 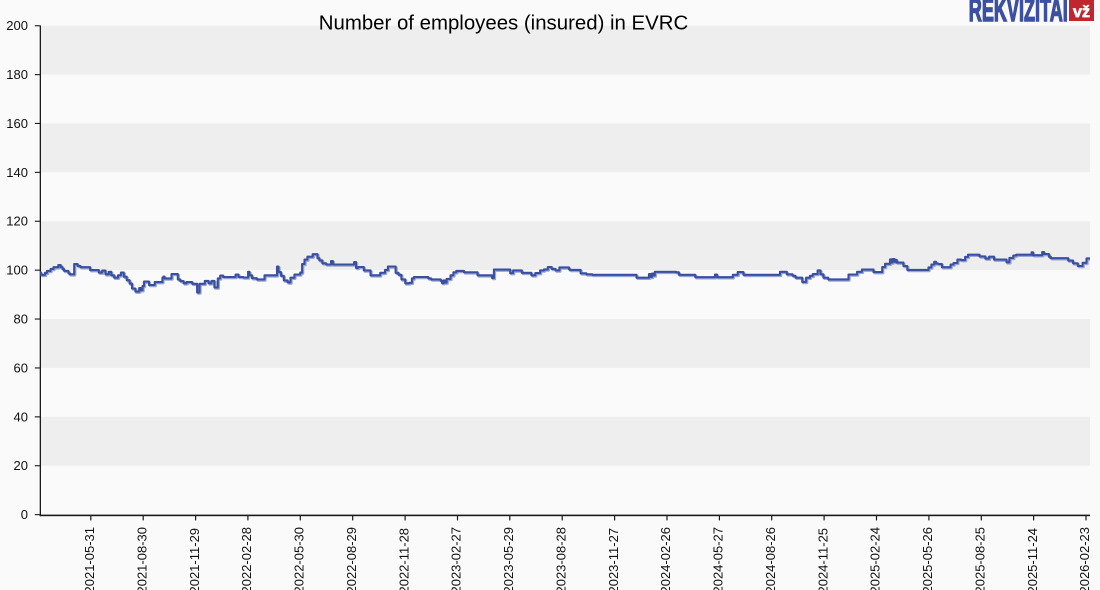 What do you see at coordinates (1018, 14) in the screenshot?
I see `svg-text: REKVIZITAI` at bounding box center [1018, 14].